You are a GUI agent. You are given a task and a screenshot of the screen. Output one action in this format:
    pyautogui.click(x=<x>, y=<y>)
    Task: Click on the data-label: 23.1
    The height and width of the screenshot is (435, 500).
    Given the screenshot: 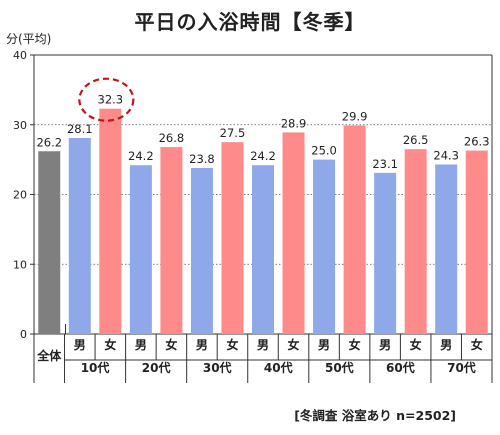 What is the action you would take?
    pyautogui.click(x=385, y=164)
    